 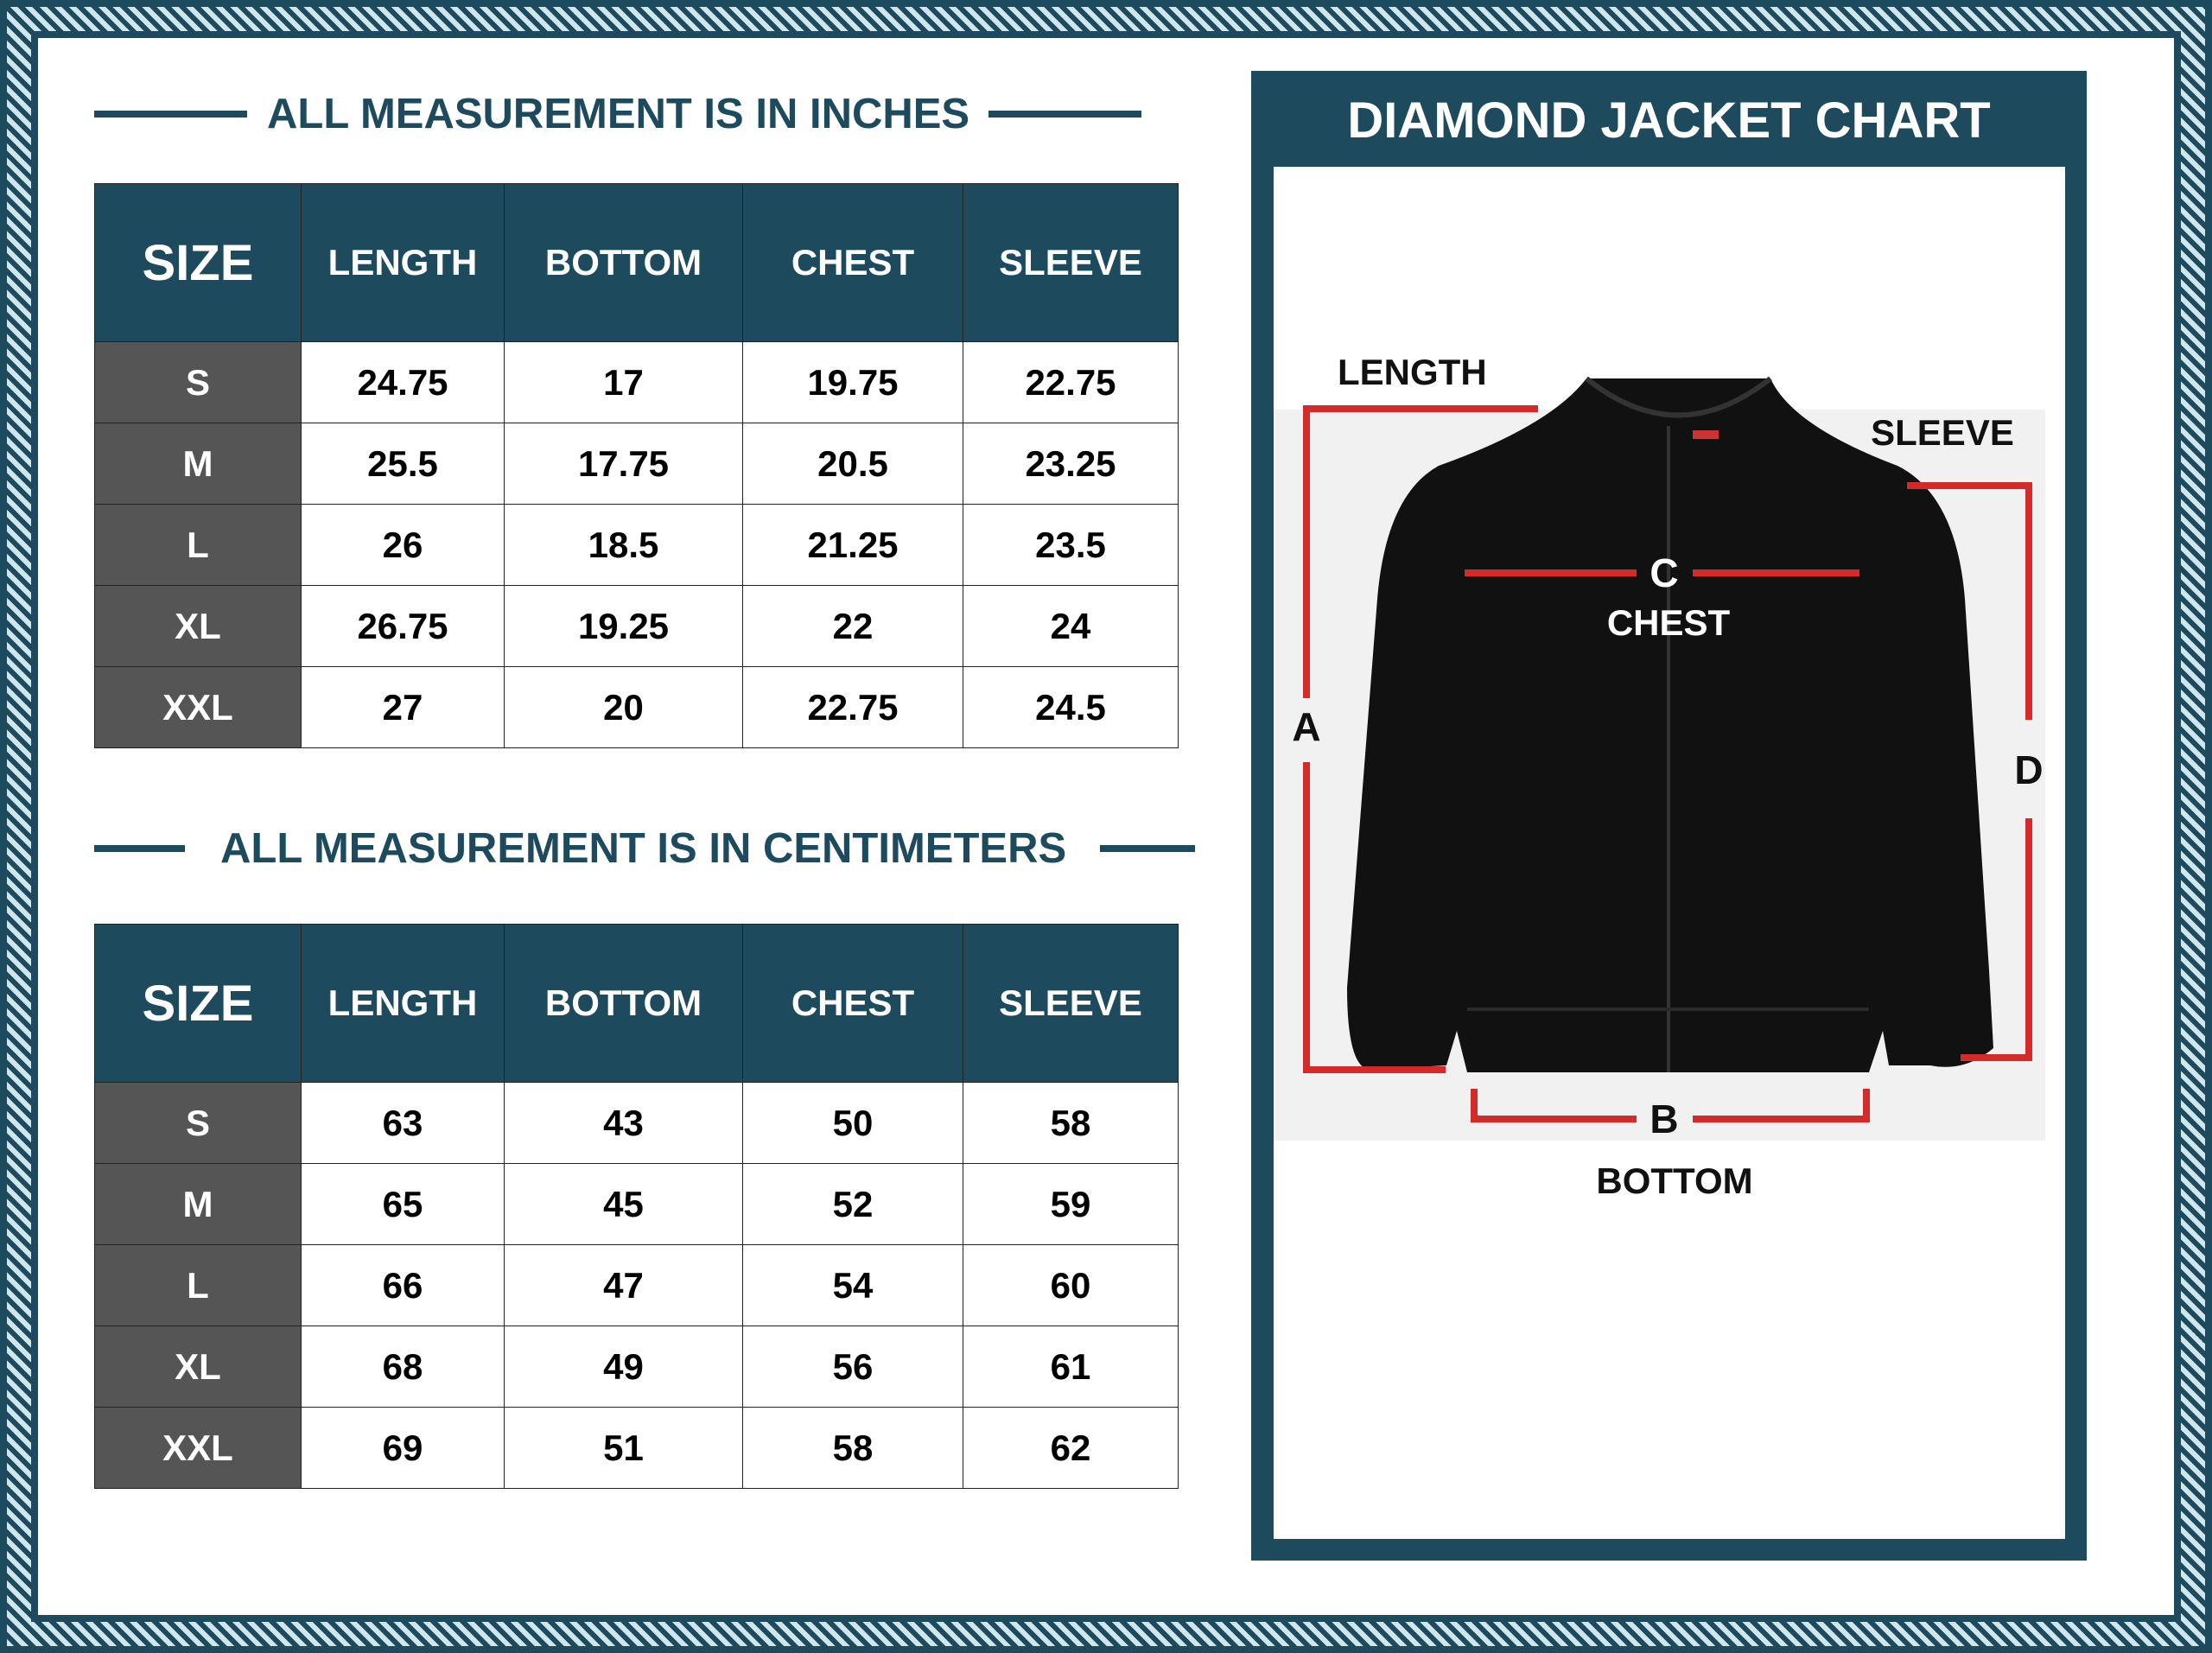 I want to click on bottom-label: BOTTOM, so click(x=1674, y=1180).